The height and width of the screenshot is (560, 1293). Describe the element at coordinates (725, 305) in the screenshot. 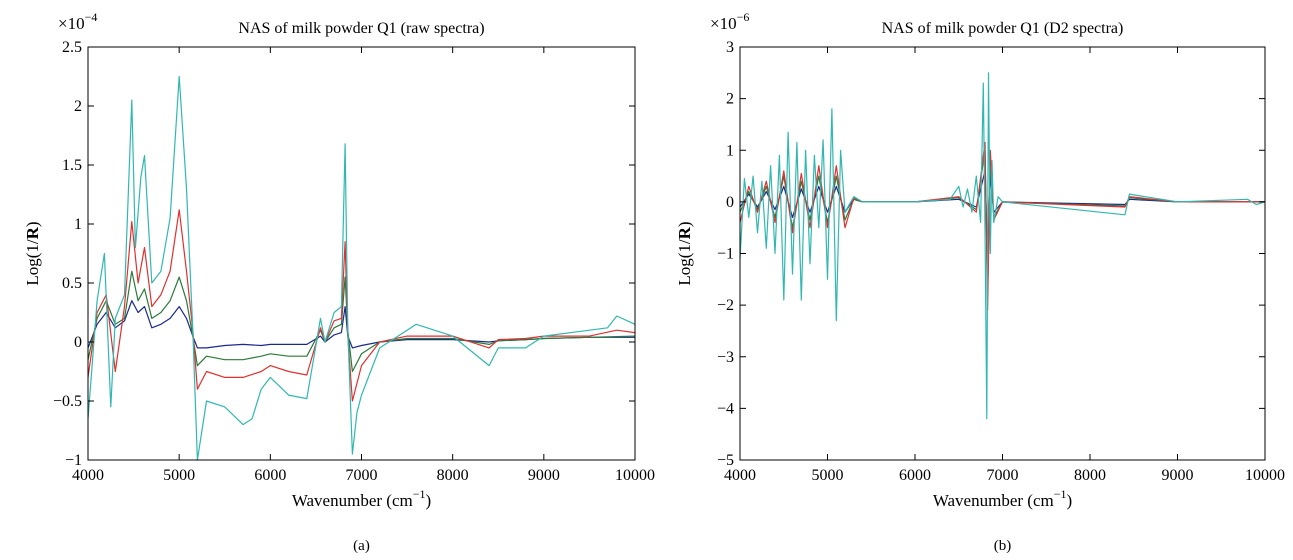

I see `y-tick-label: −2` at that location.